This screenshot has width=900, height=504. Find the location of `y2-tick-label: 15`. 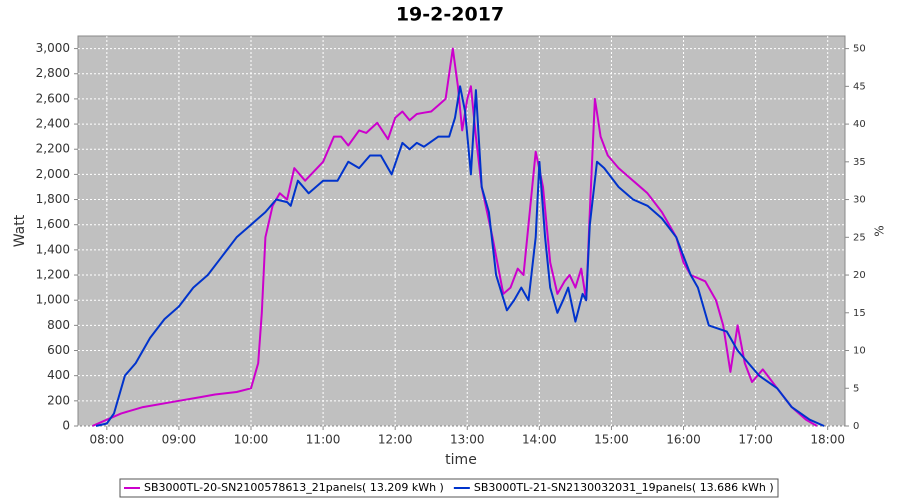

y2-tick-label: 15 is located at coordinates (859, 313).